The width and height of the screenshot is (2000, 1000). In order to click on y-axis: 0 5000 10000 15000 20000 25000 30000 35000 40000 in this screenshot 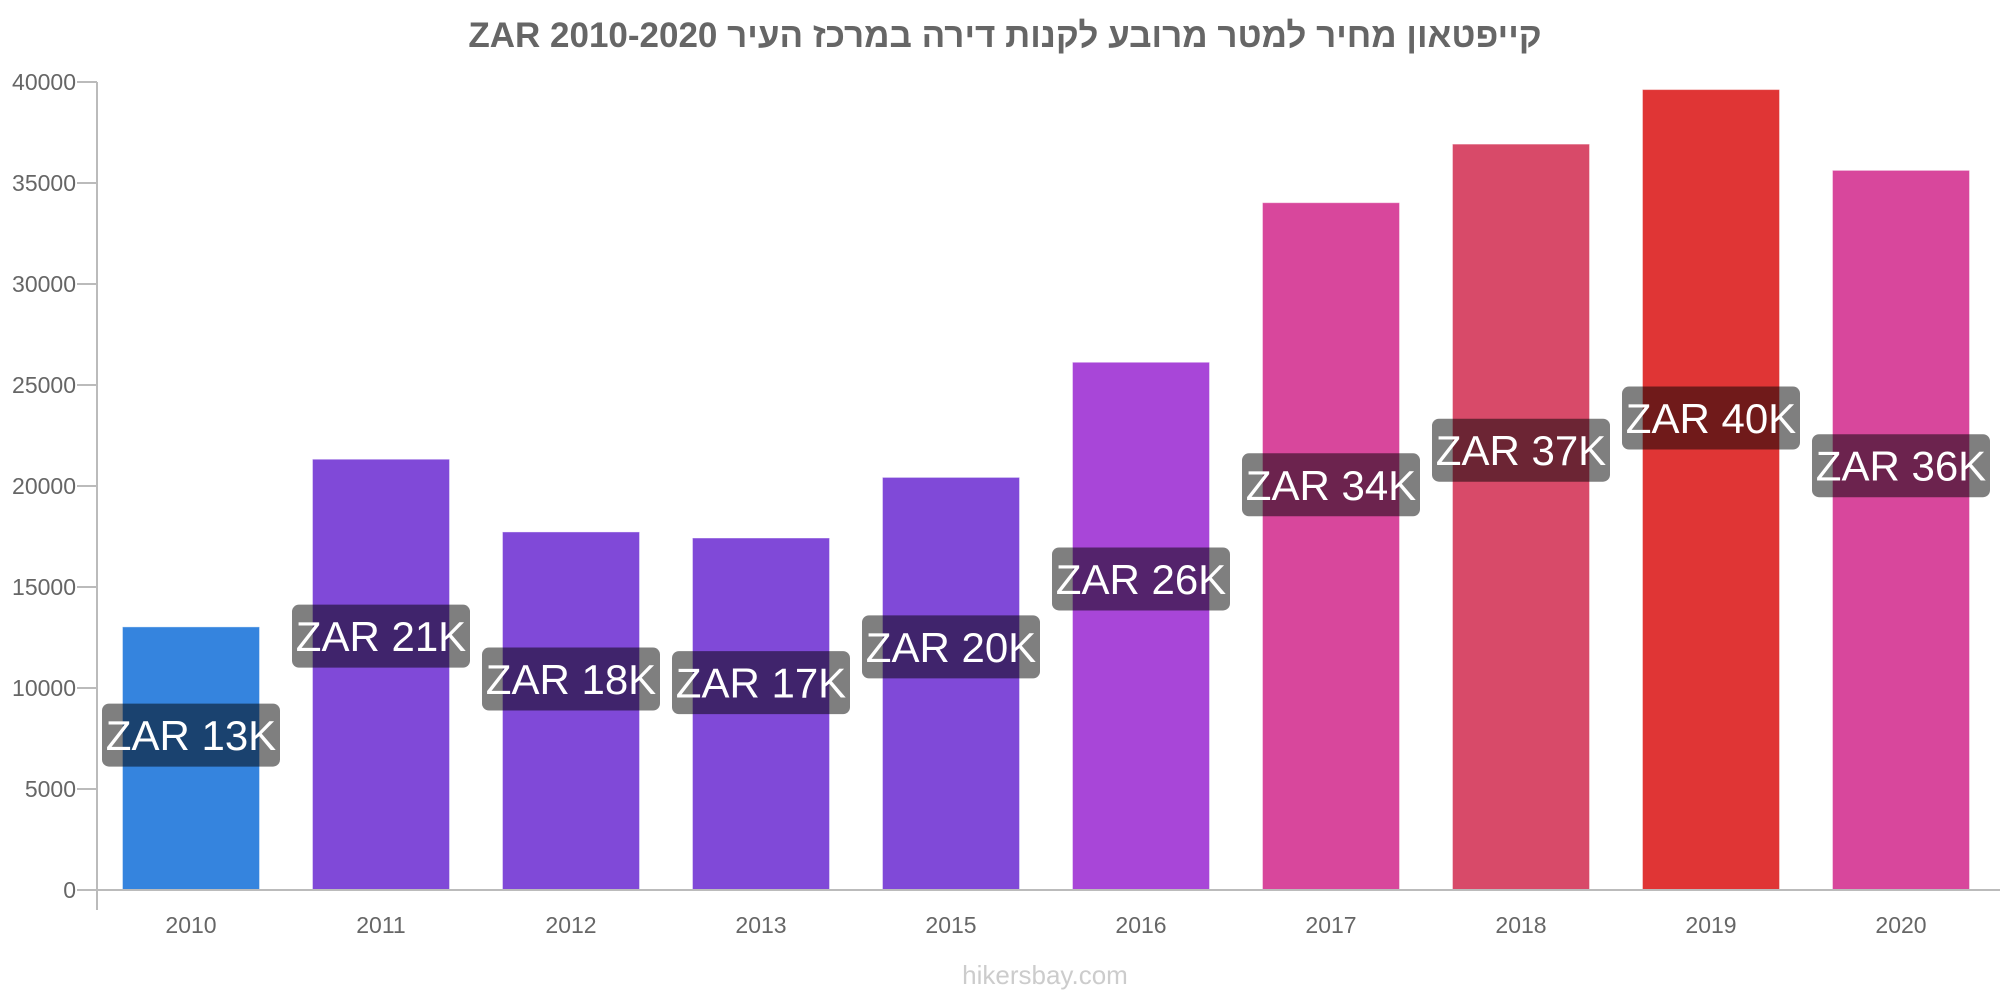, I will do `click(55, 489)`.